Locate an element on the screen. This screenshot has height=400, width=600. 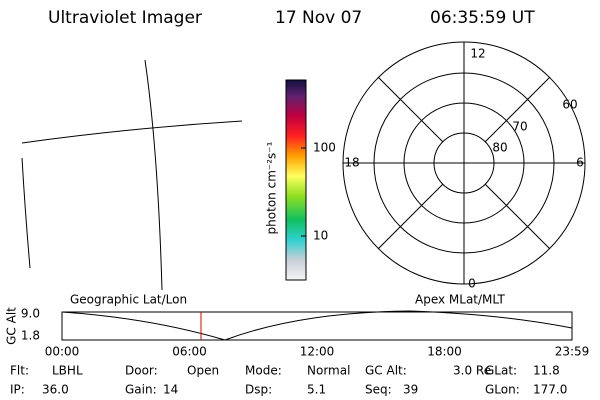
status-value: 3.0 Re is located at coordinates (472, 371).